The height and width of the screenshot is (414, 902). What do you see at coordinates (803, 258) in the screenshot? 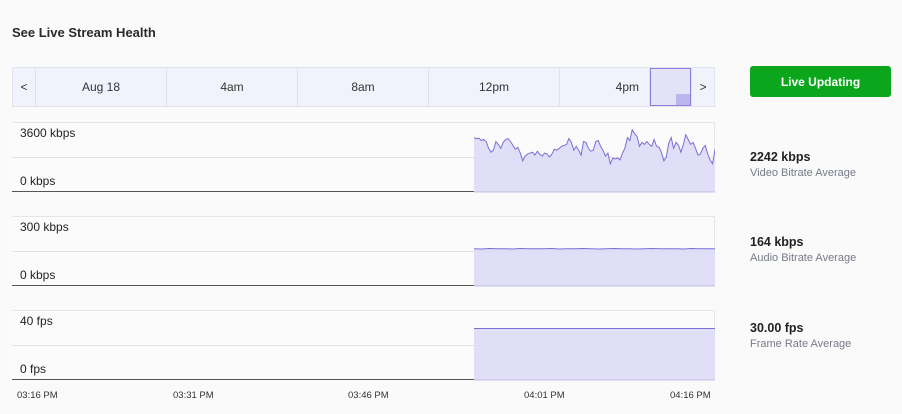
I see `stat-label: Audio Bitrate Average` at bounding box center [803, 258].